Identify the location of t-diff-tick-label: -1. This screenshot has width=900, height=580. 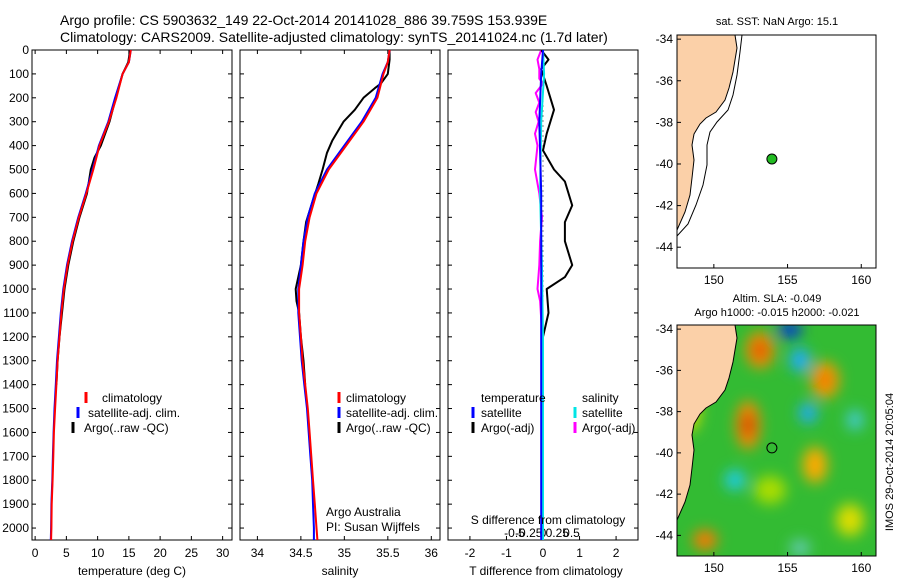
(506, 553).